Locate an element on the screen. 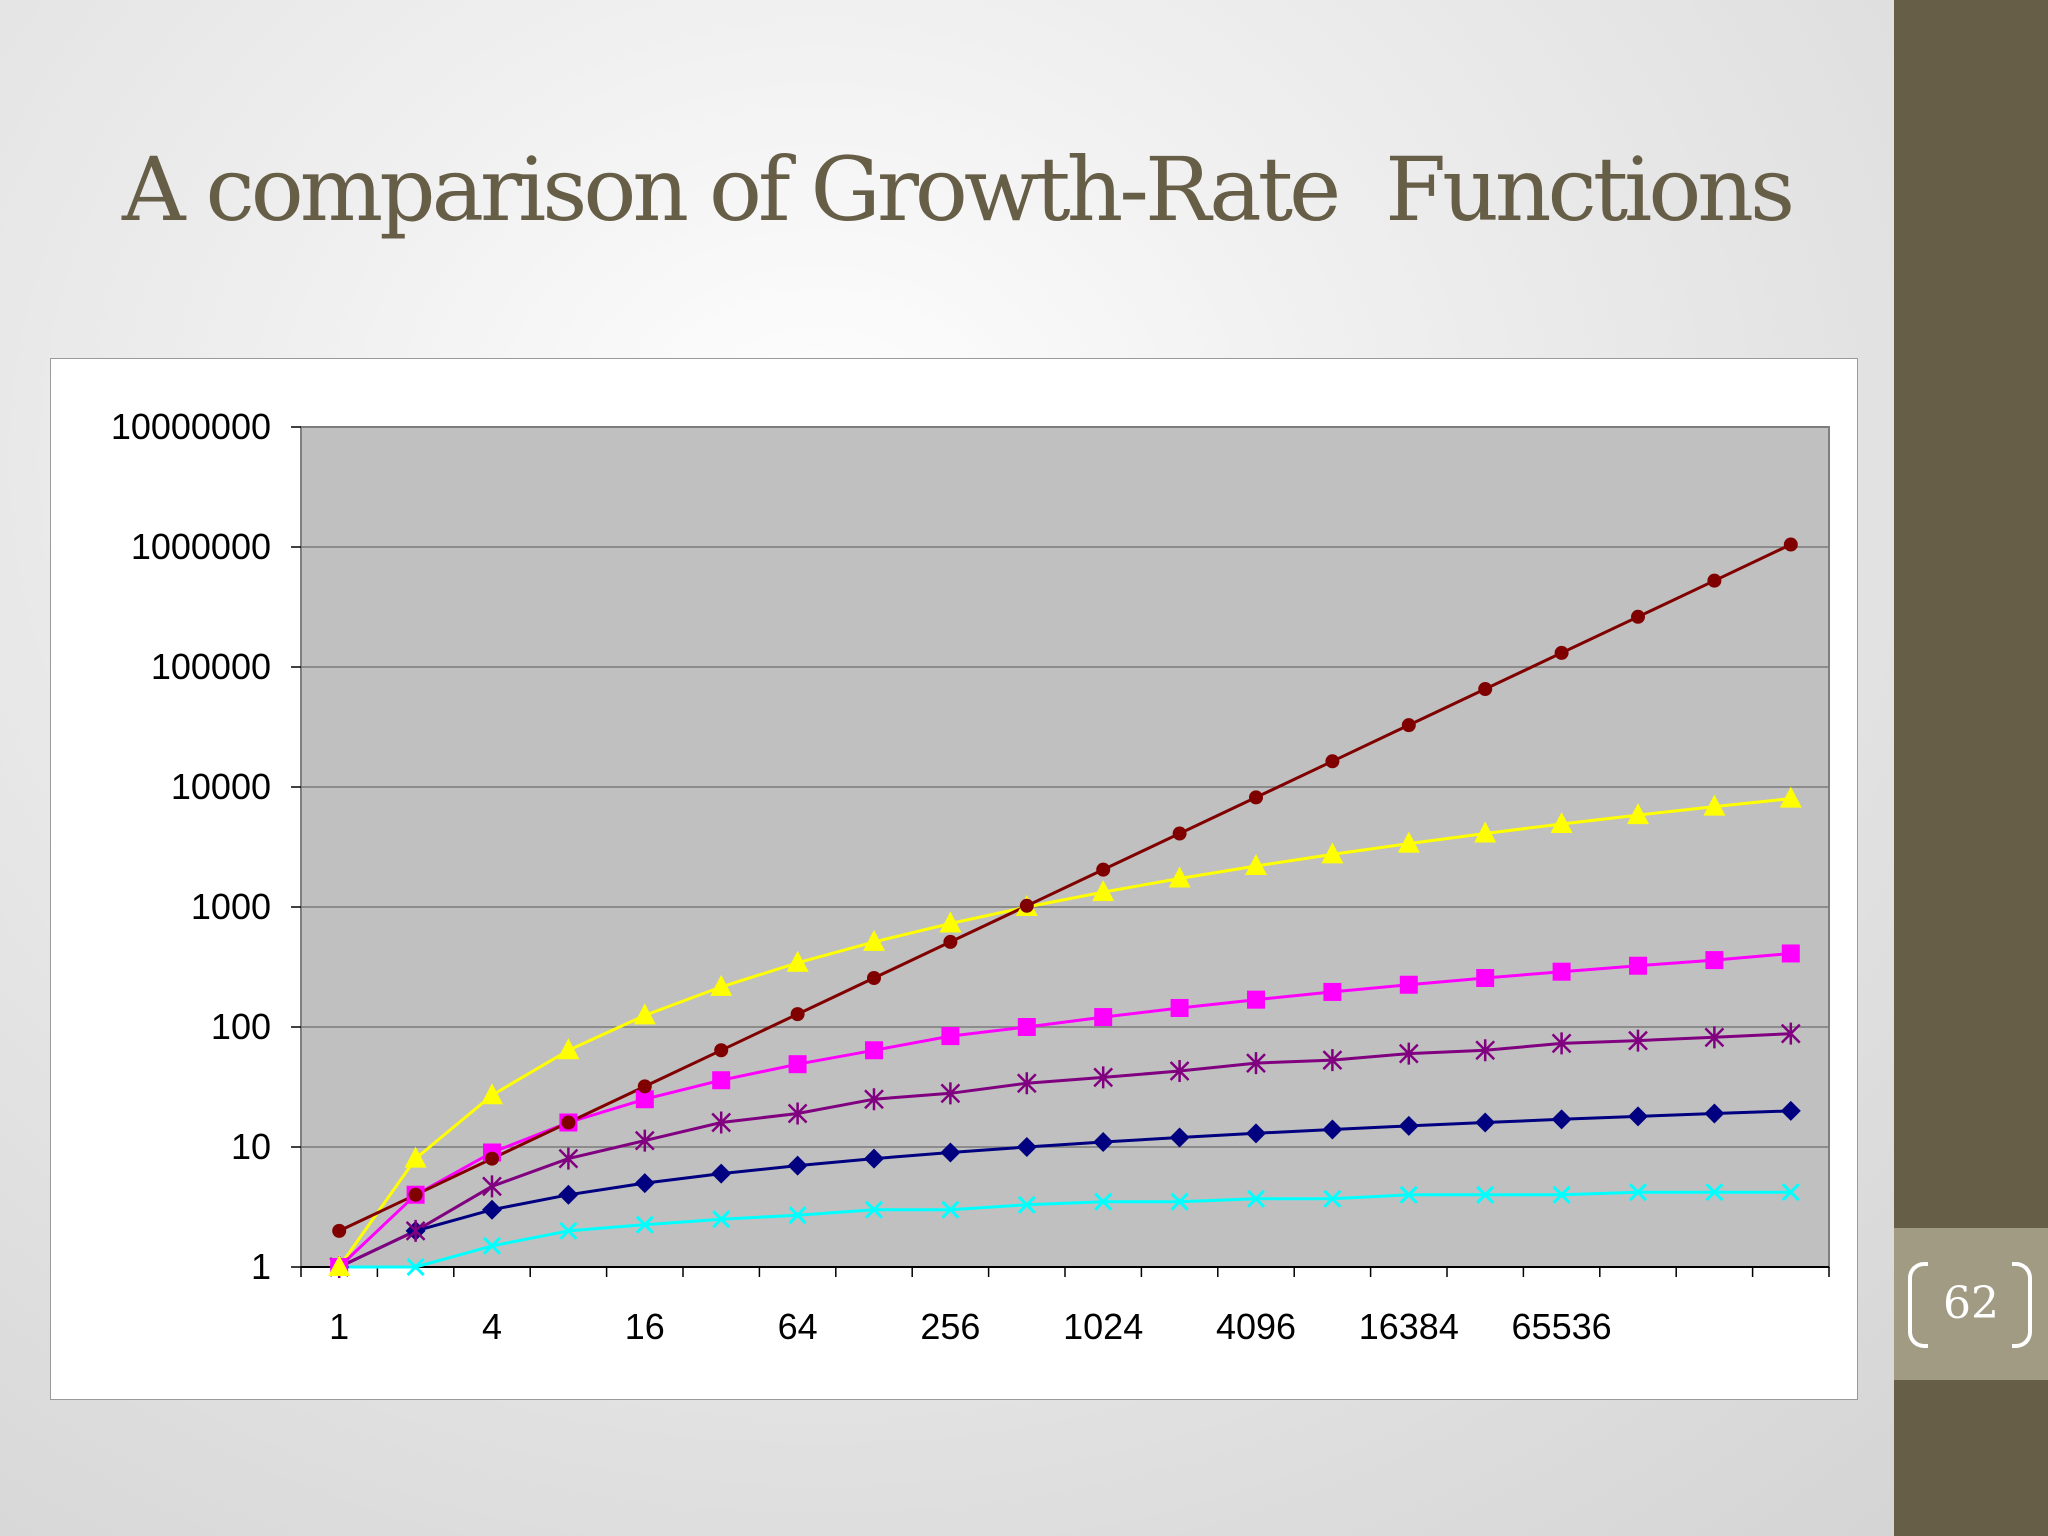 This screenshot has width=2048, height=1536. y-tick-label: 1000000 is located at coordinates (201, 546).